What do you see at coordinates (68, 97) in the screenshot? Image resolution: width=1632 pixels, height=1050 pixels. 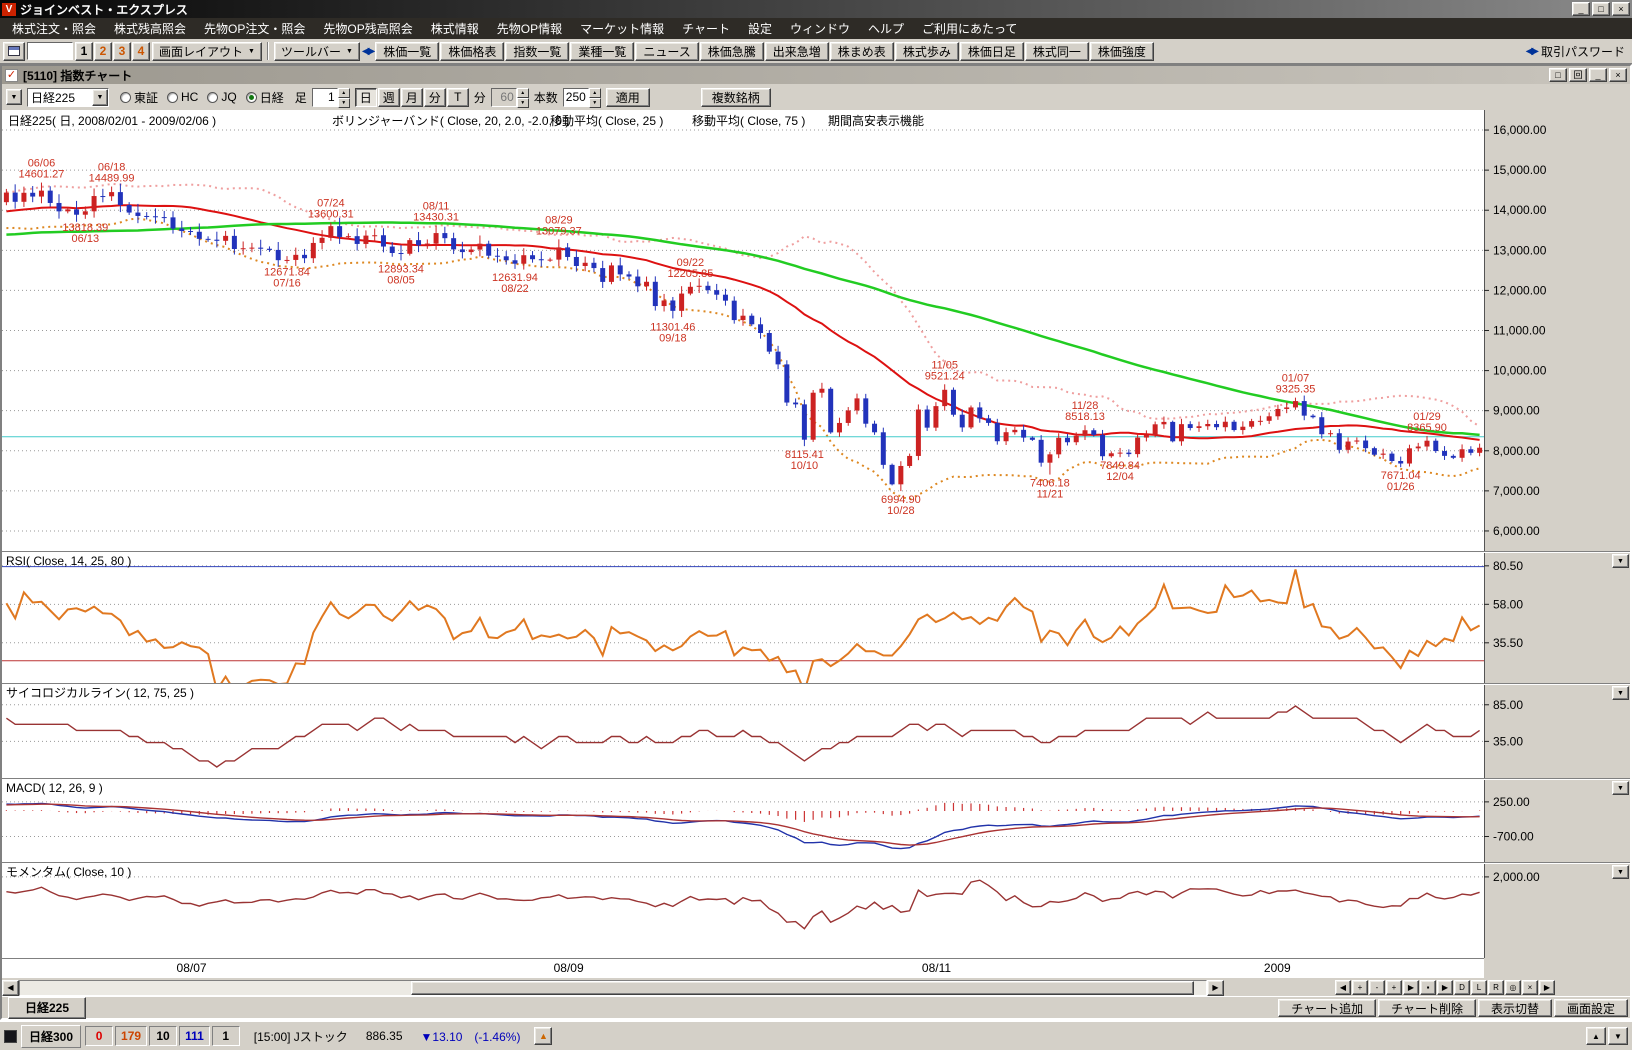 I see `symbol-combo: 日経225 ▼` at bounding box center [68, 97].